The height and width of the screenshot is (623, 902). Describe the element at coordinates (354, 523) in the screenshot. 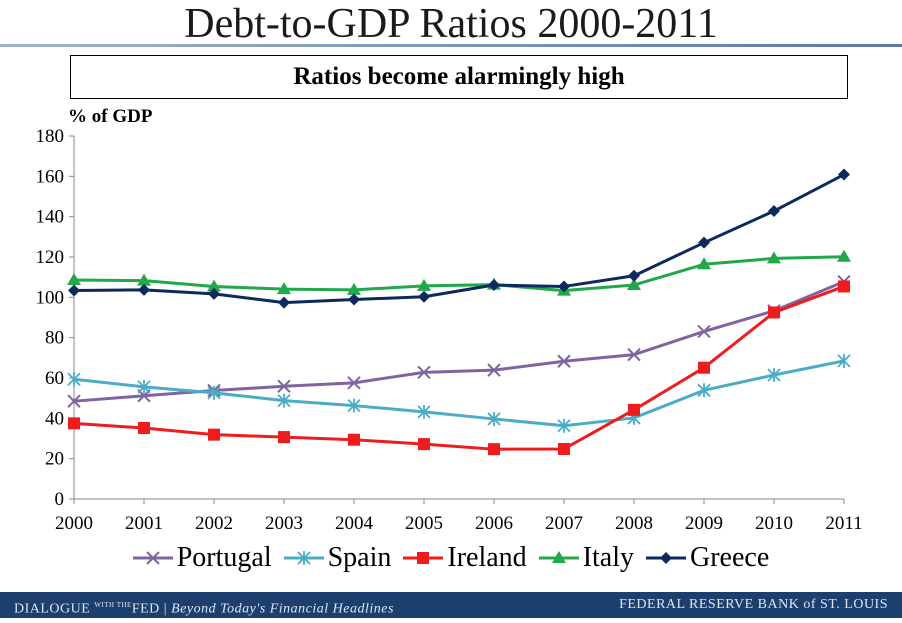

I see `x-tick-label: 2004` at that location.